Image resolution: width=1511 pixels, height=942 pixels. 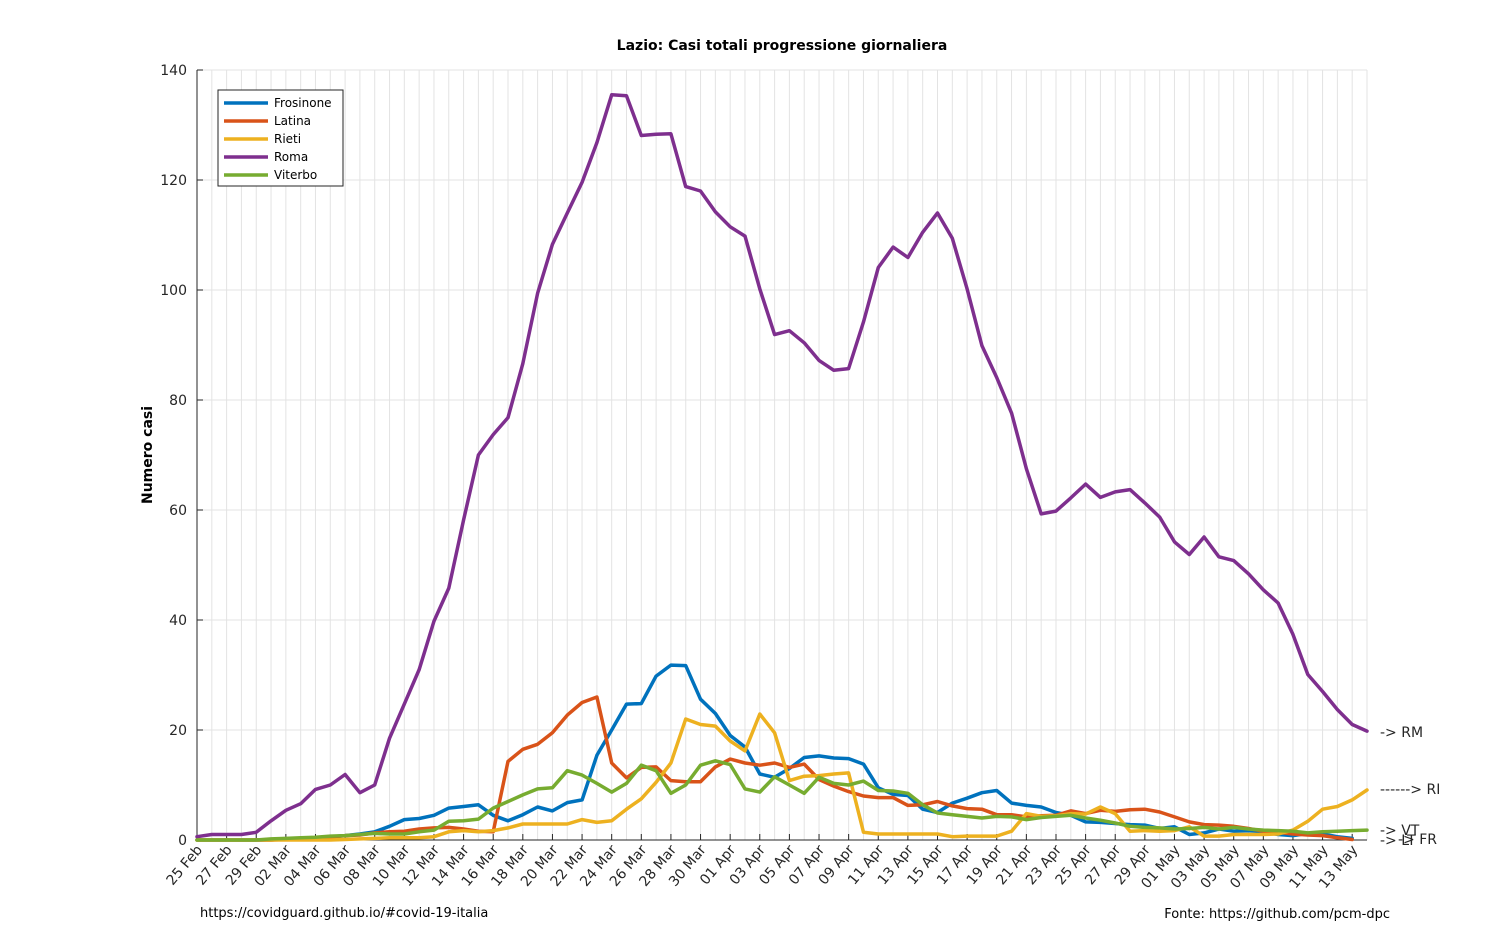 What do you see at coordinates (1410, 790) in the screenshot?
I see `end-label-rieti: ------> RI` at bounding box center [1410, 790].